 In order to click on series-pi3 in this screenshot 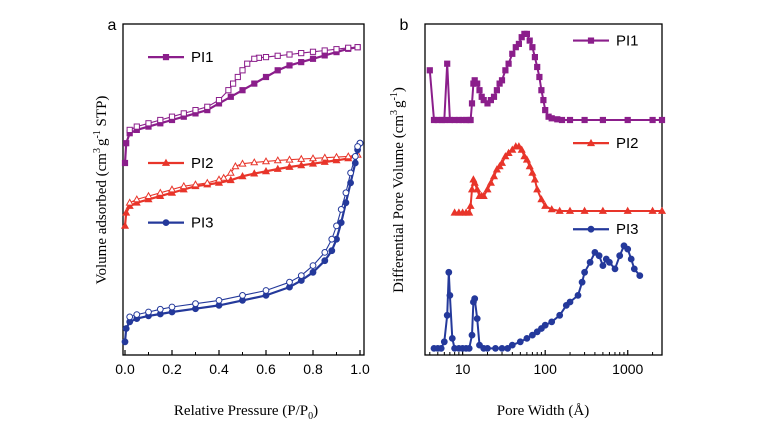, I will do `click(537, 297)`.